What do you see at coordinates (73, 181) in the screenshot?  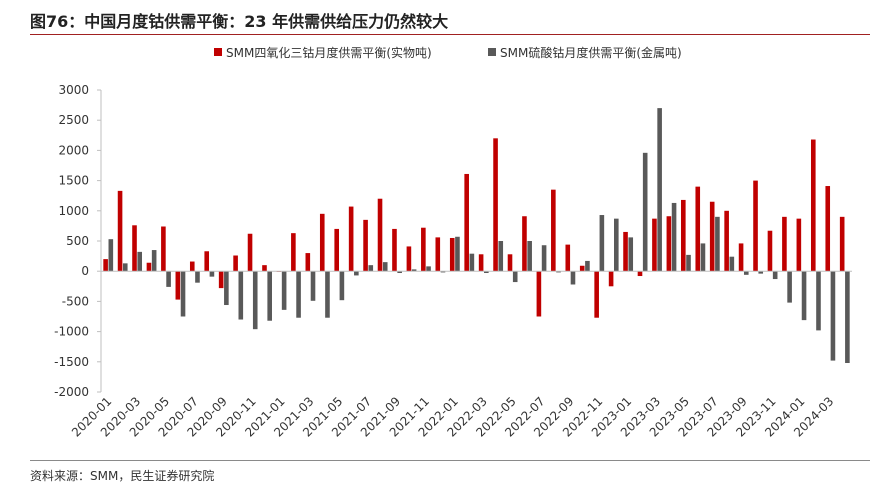 I see `y-tick-label: 1500` at bounding box center [73, 181].